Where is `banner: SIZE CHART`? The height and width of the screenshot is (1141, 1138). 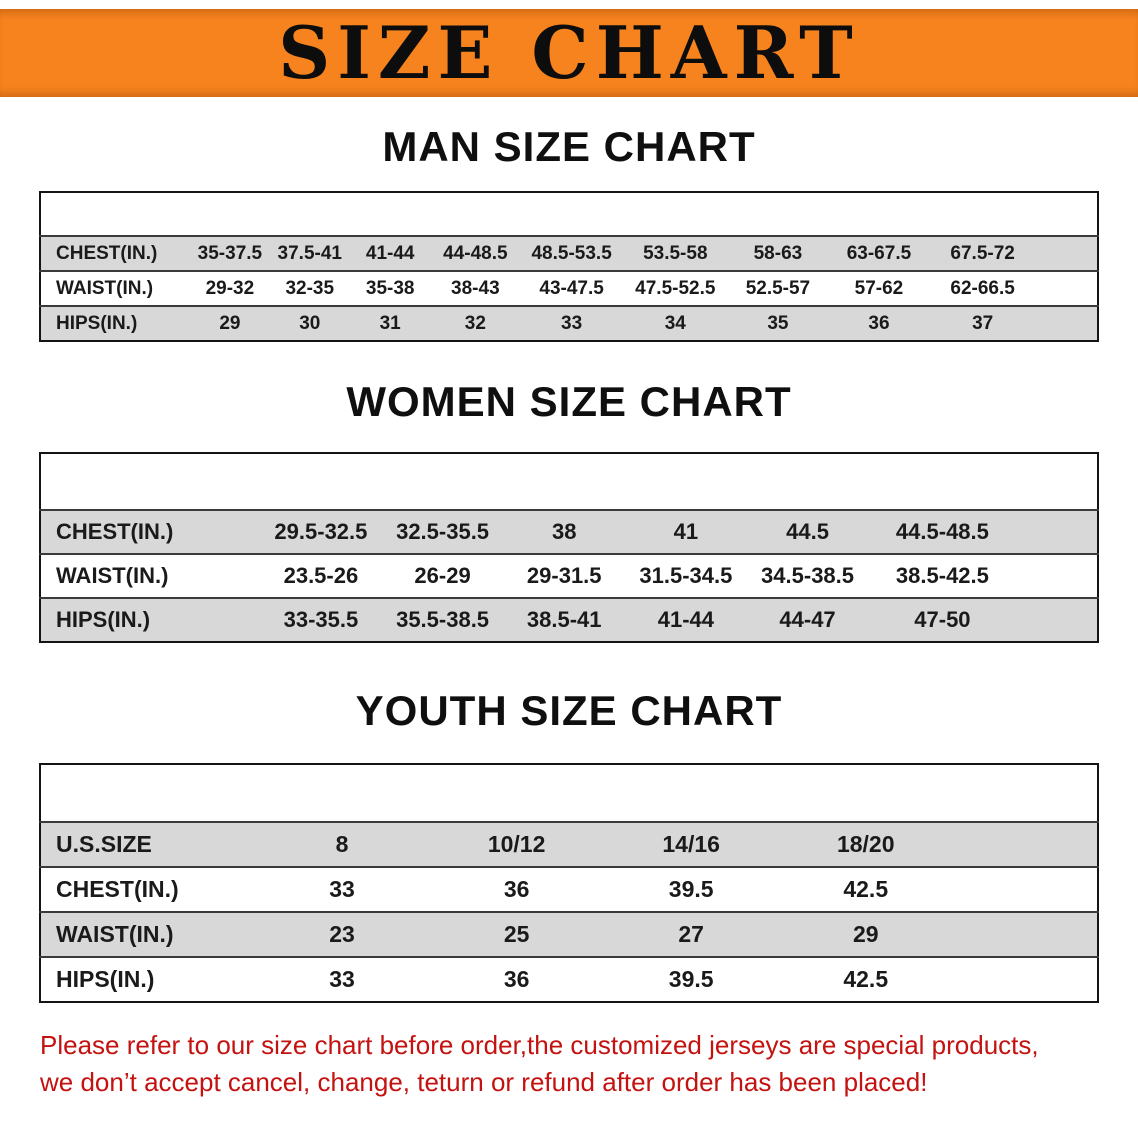 banner: SIZE CHART is located at coordinates (569, 53).